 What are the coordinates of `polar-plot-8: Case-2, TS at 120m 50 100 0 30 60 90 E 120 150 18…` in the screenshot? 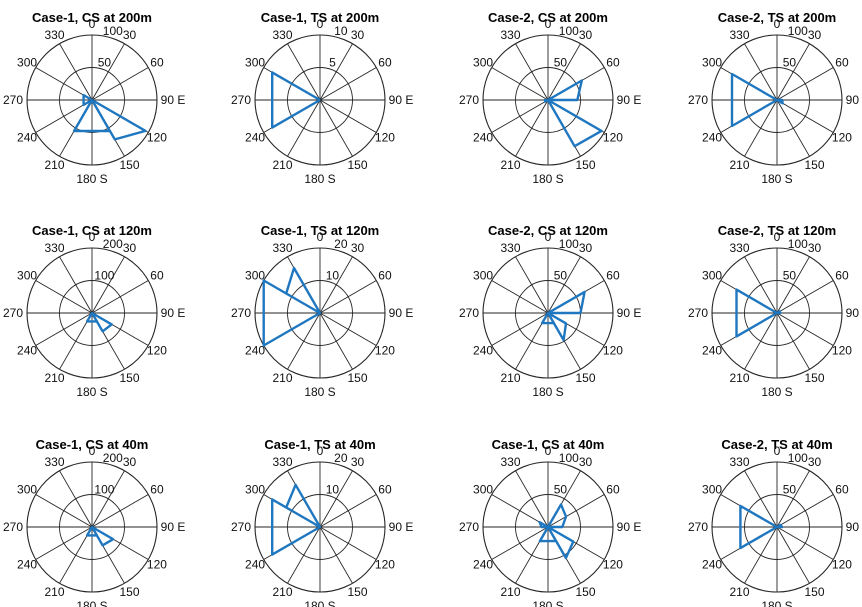 It's located at (775, 311).